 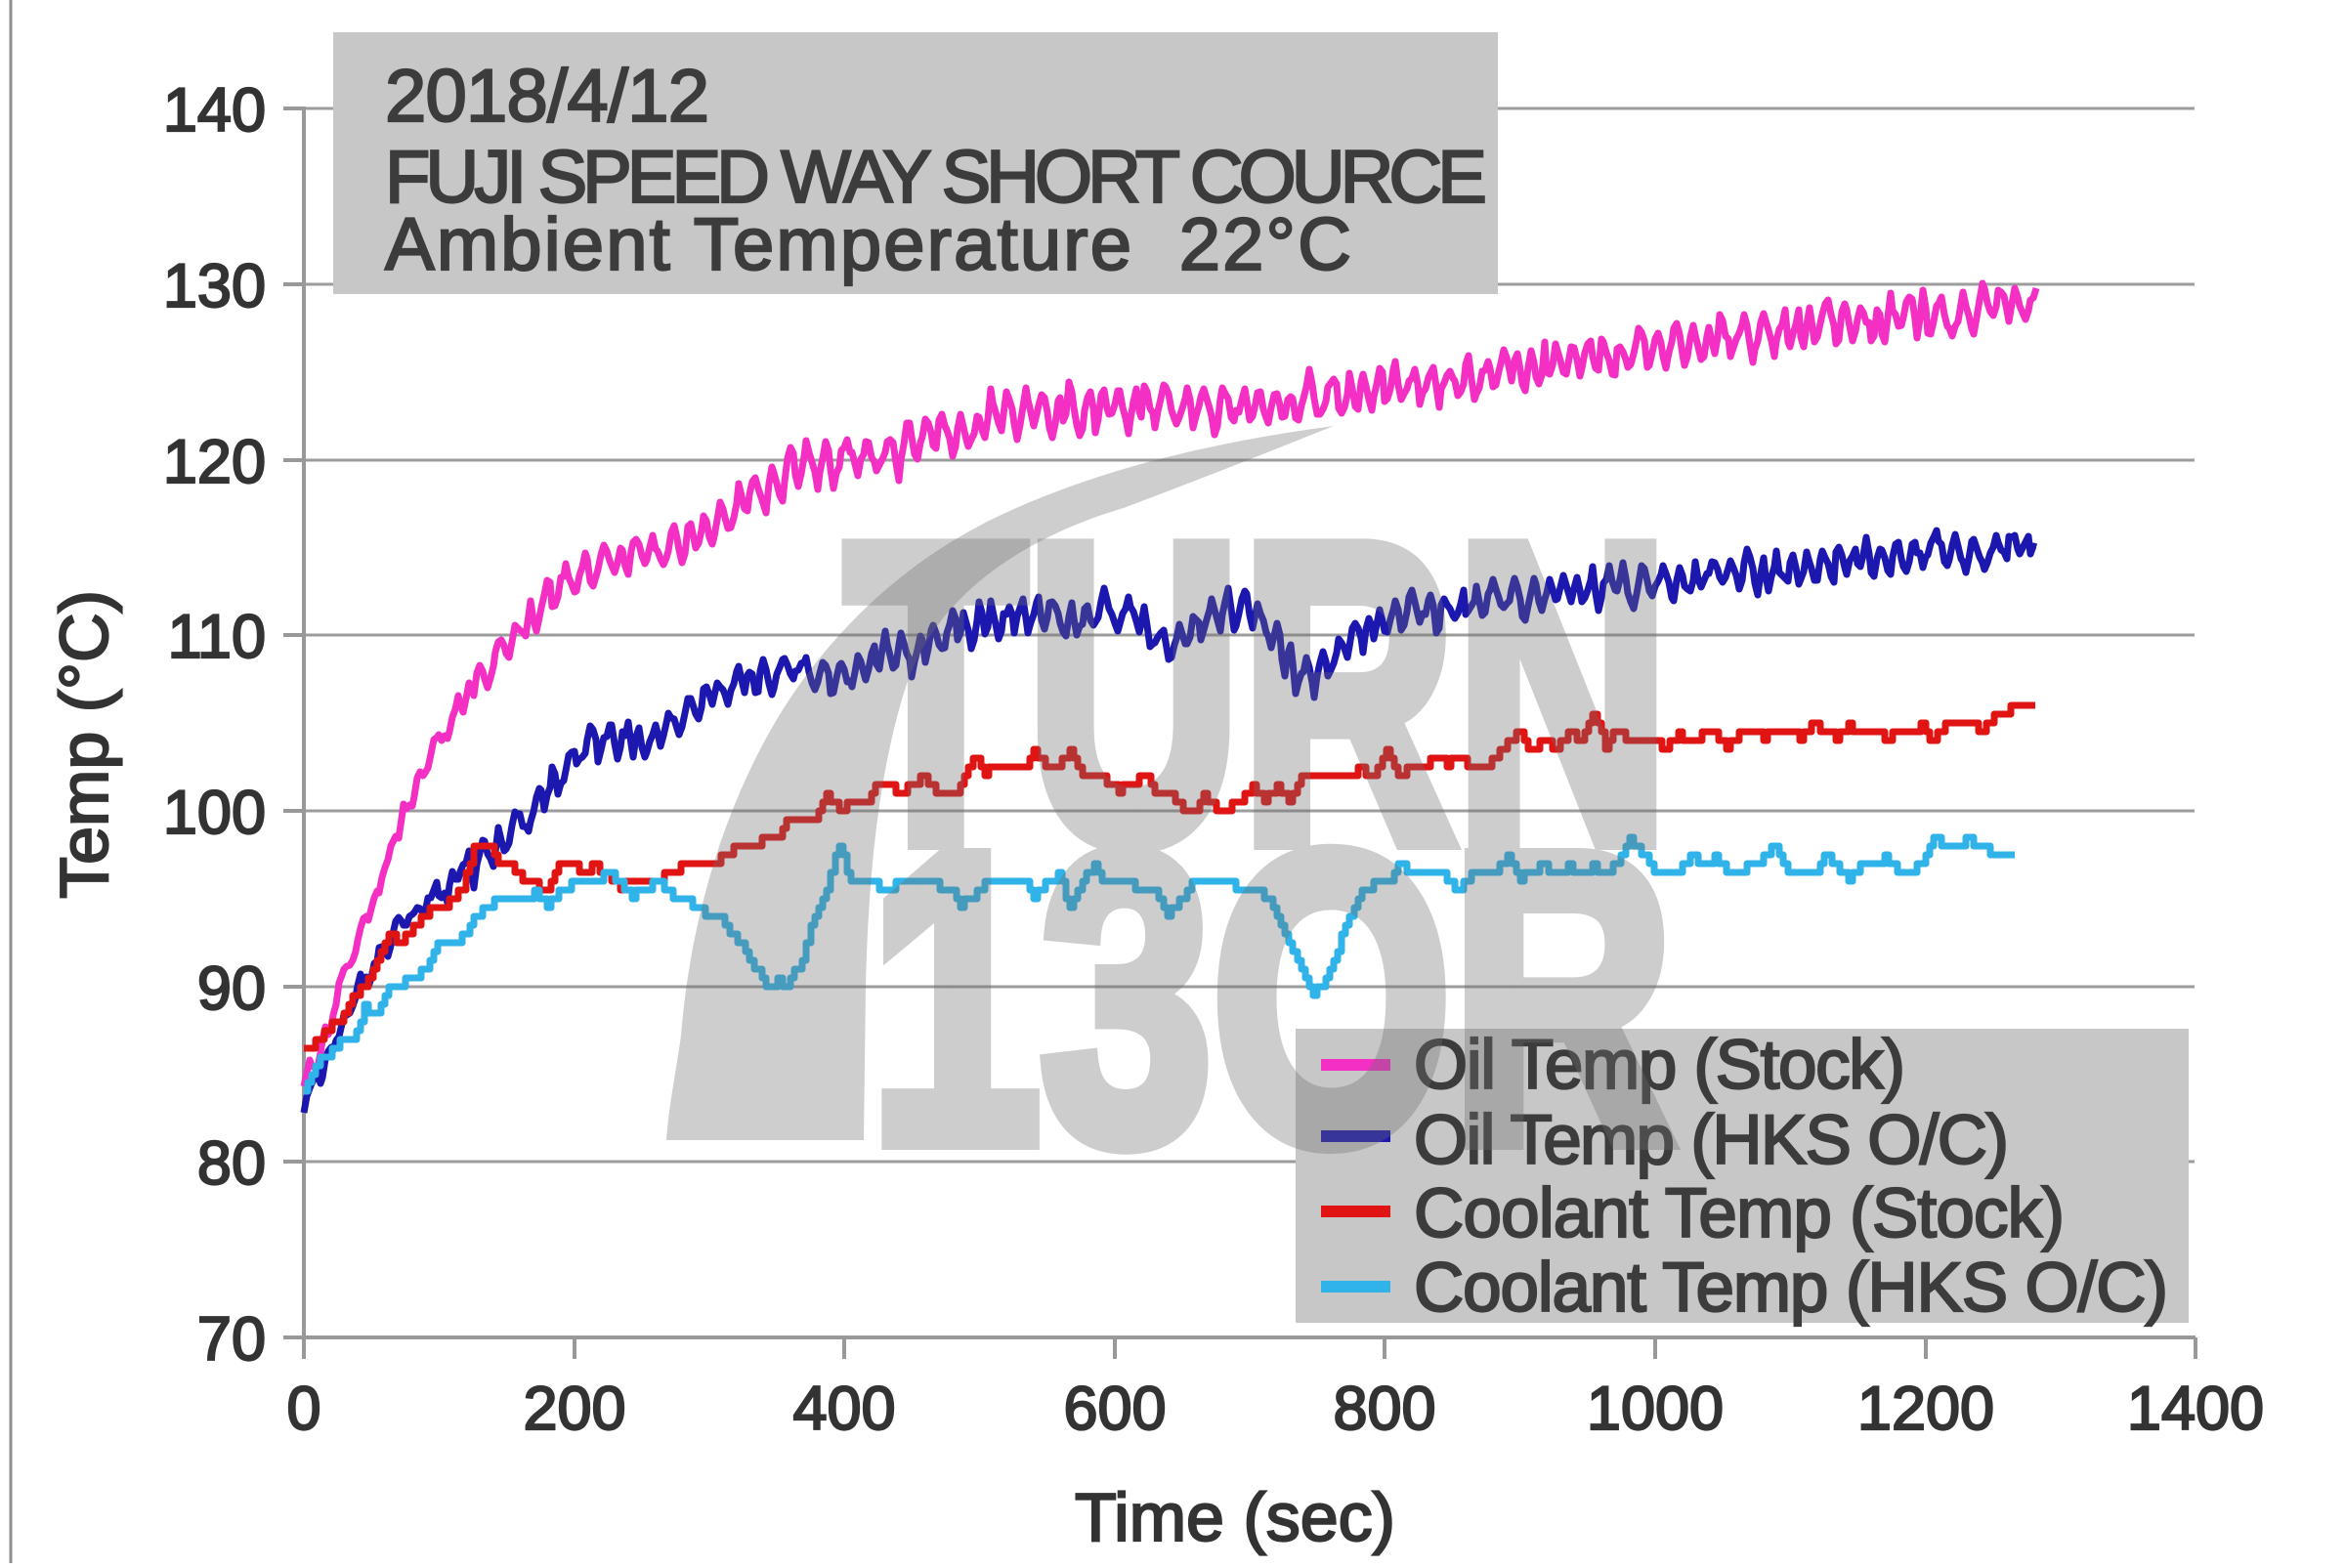 I want to click on svg-text: 1200, so click(x=1925, y=1409).